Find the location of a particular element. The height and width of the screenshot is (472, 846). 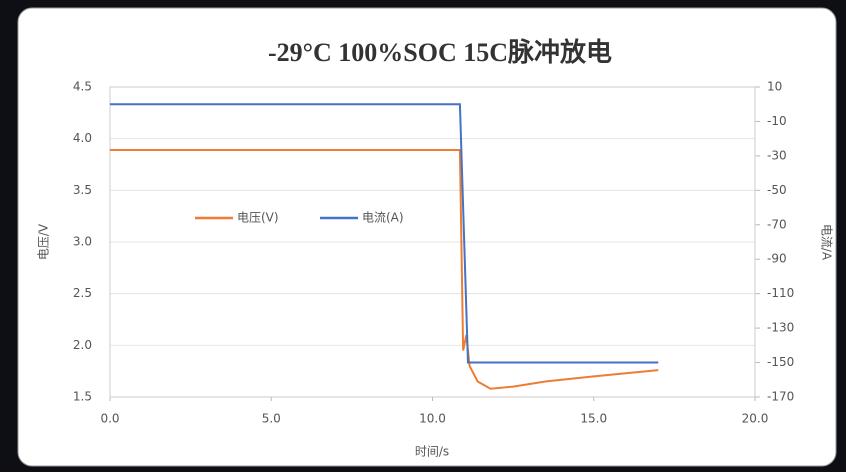

y2-tick-label: -110 is located at coordinates (780, 293).